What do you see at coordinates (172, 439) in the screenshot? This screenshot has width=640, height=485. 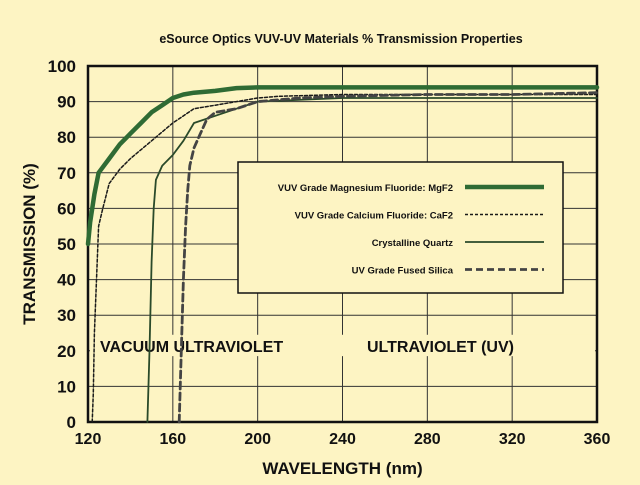 I see `x-tick-label: 160` at bounding box center [172, 439].